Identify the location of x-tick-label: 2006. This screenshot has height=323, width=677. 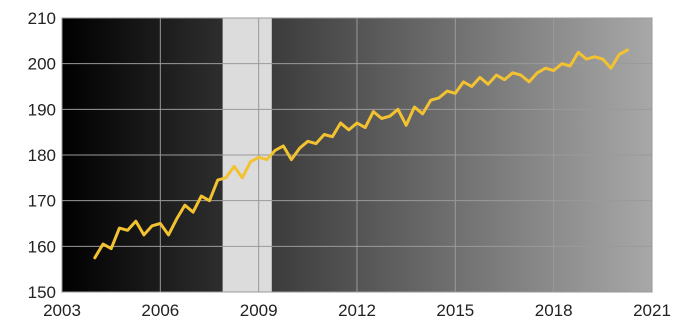
(160, 310).